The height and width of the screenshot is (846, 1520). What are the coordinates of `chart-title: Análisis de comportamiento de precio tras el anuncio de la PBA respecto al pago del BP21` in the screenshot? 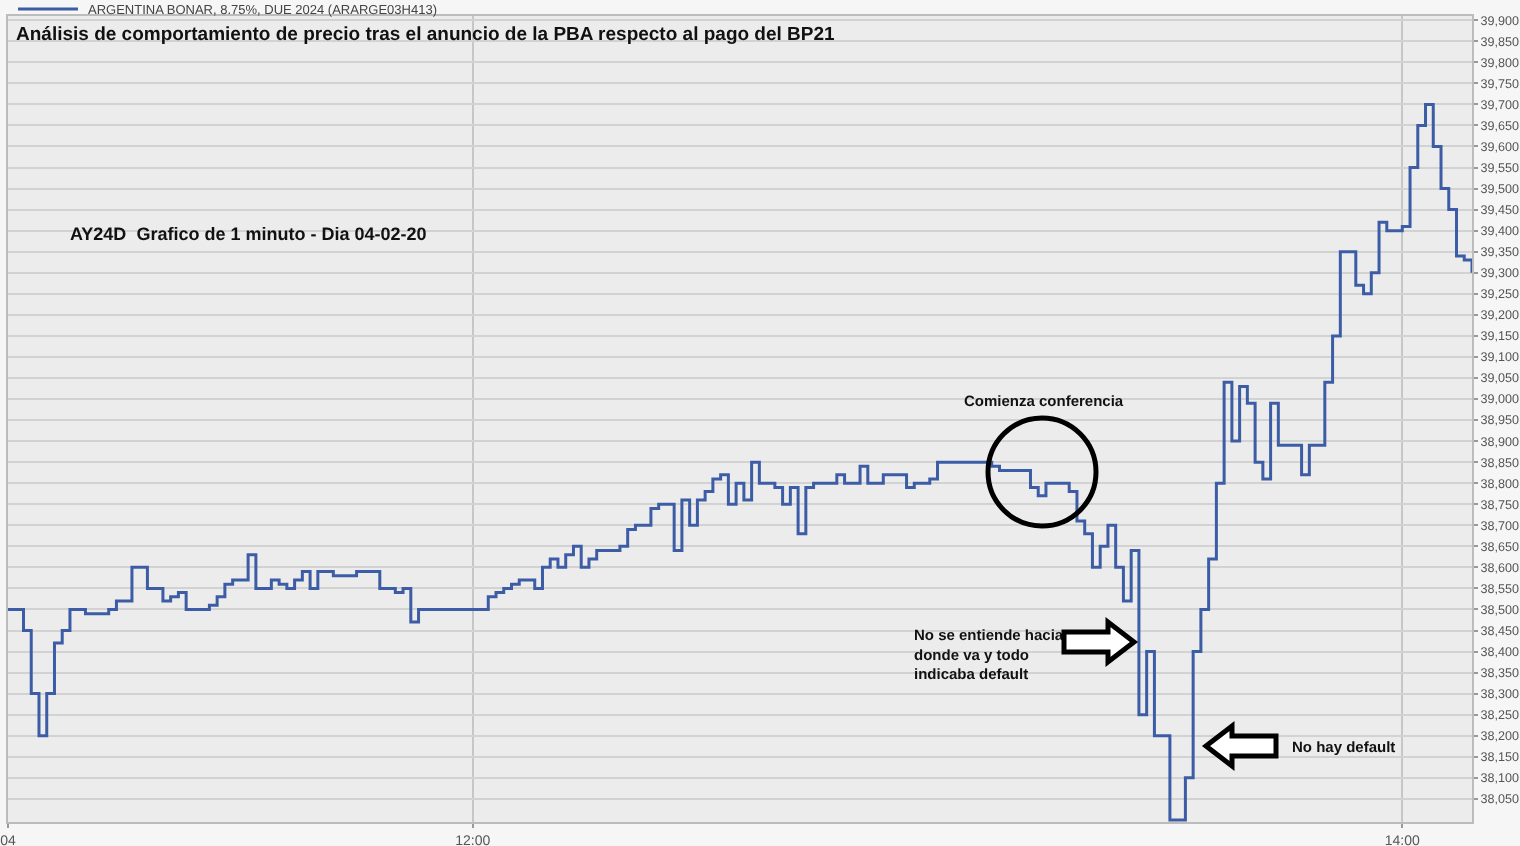 It's located at (426, 34).